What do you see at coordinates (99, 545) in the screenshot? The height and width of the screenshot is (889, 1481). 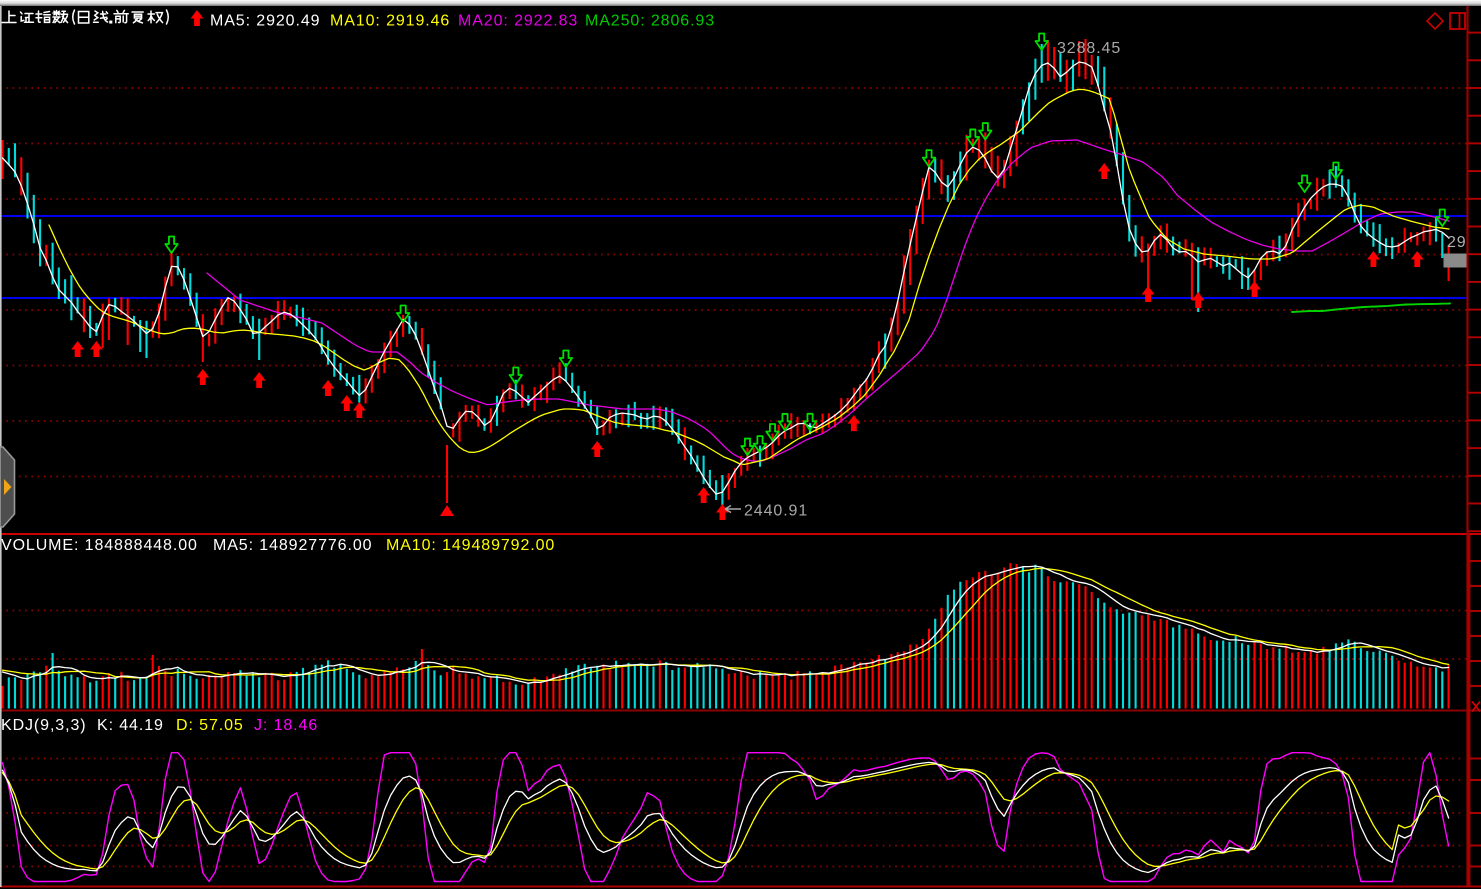 I see `svg-text: VOLUME: 184888448.00` at bounding box center [99, 545].